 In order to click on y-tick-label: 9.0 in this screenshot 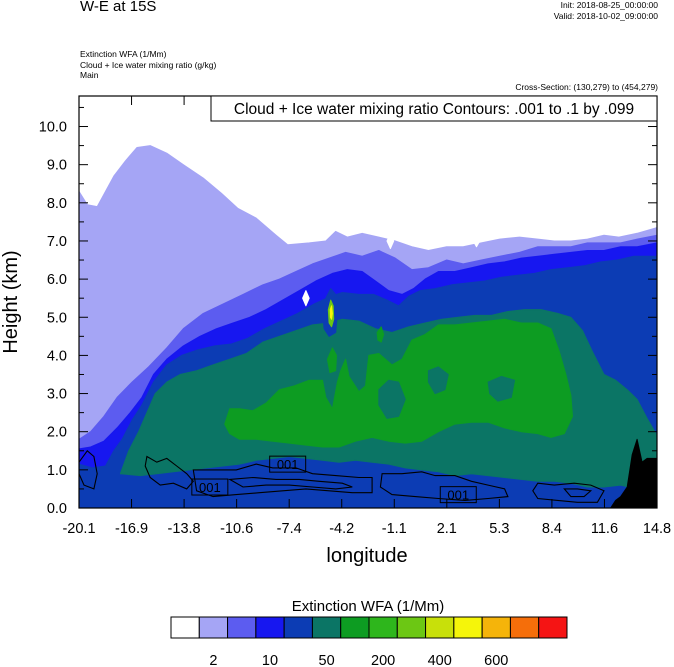, I will do `click(57, 166)`.